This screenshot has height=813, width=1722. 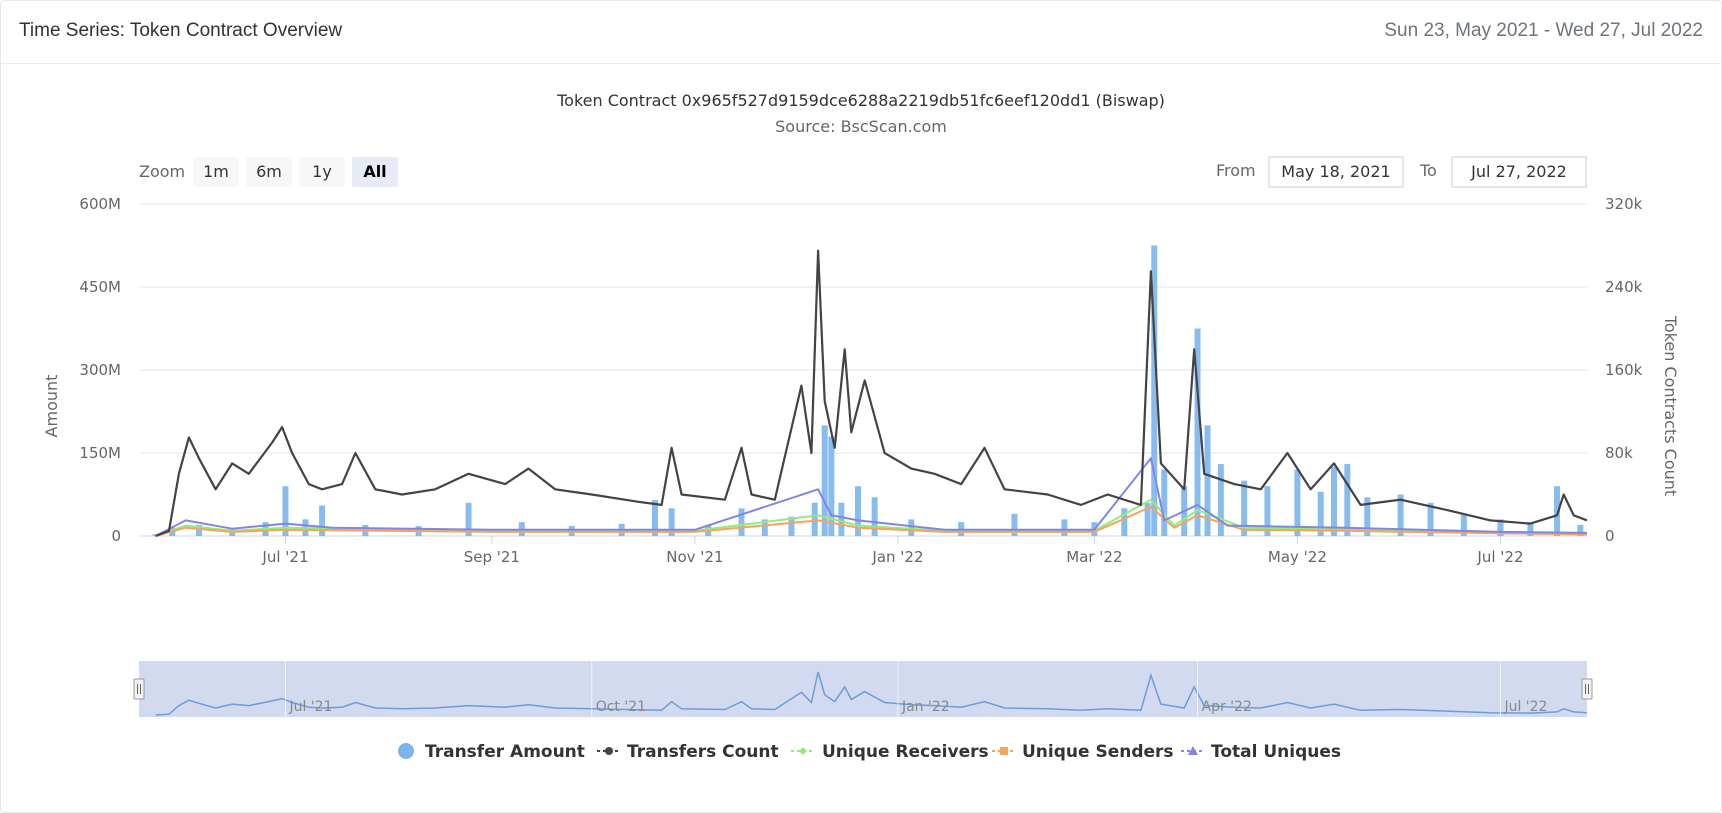 What do you see at coordinates (139, 689) in the screenshot?
I see `navigator-handle-left` at bounding box center [139, 689].